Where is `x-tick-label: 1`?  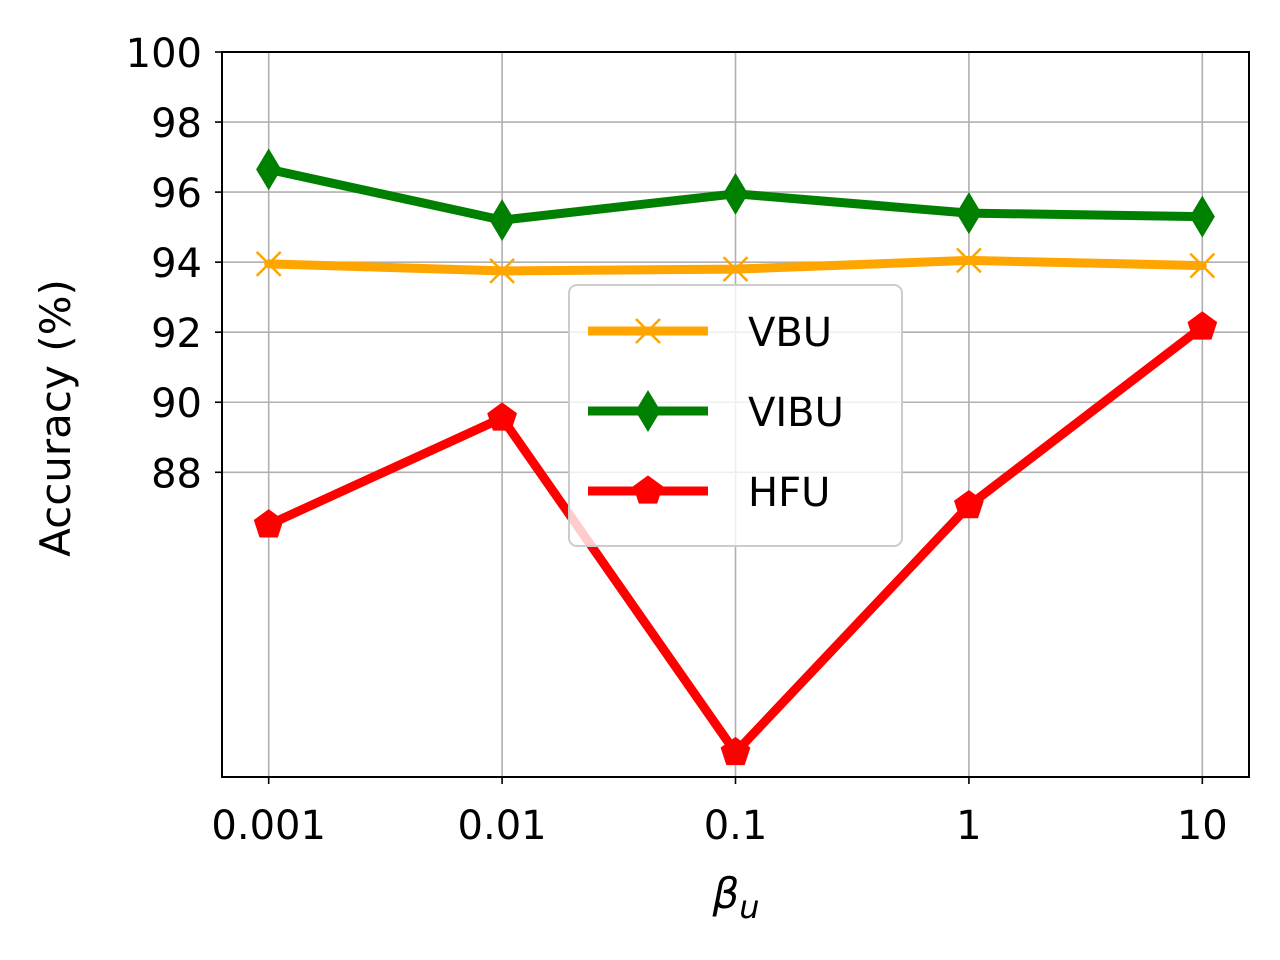
x-tick-label: 1 is located at coordinates (968, 826).